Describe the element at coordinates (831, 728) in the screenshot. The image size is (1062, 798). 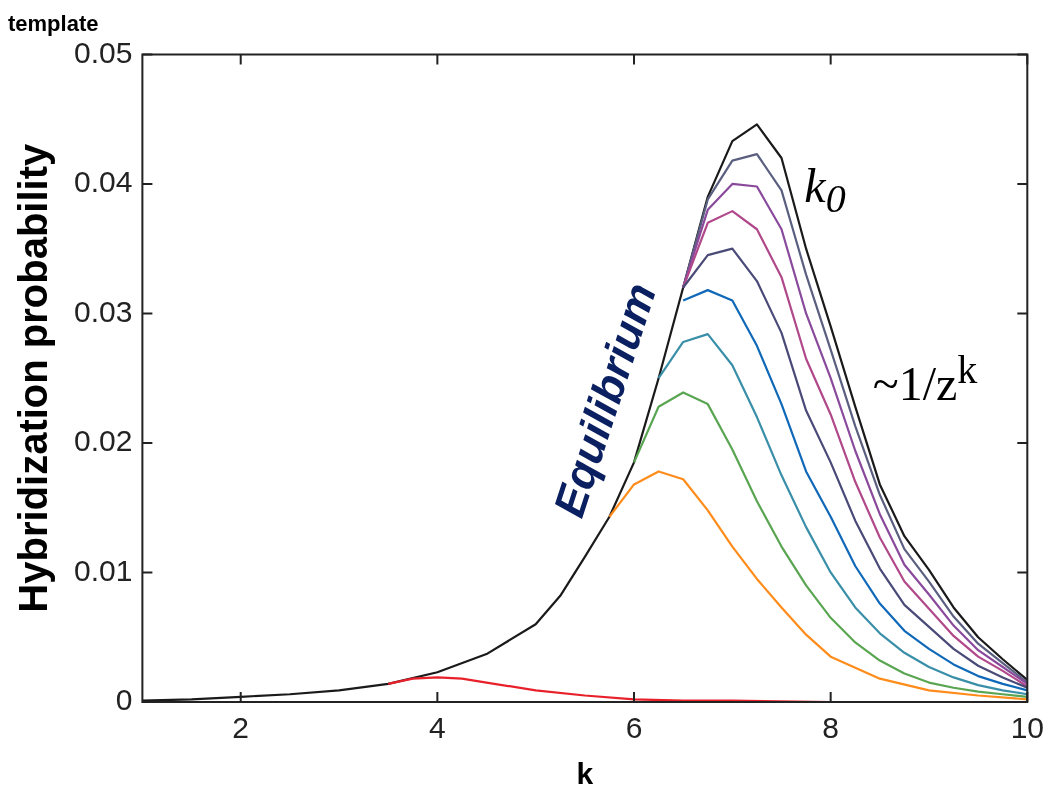
I see `x-tick-label: 8` at that location.